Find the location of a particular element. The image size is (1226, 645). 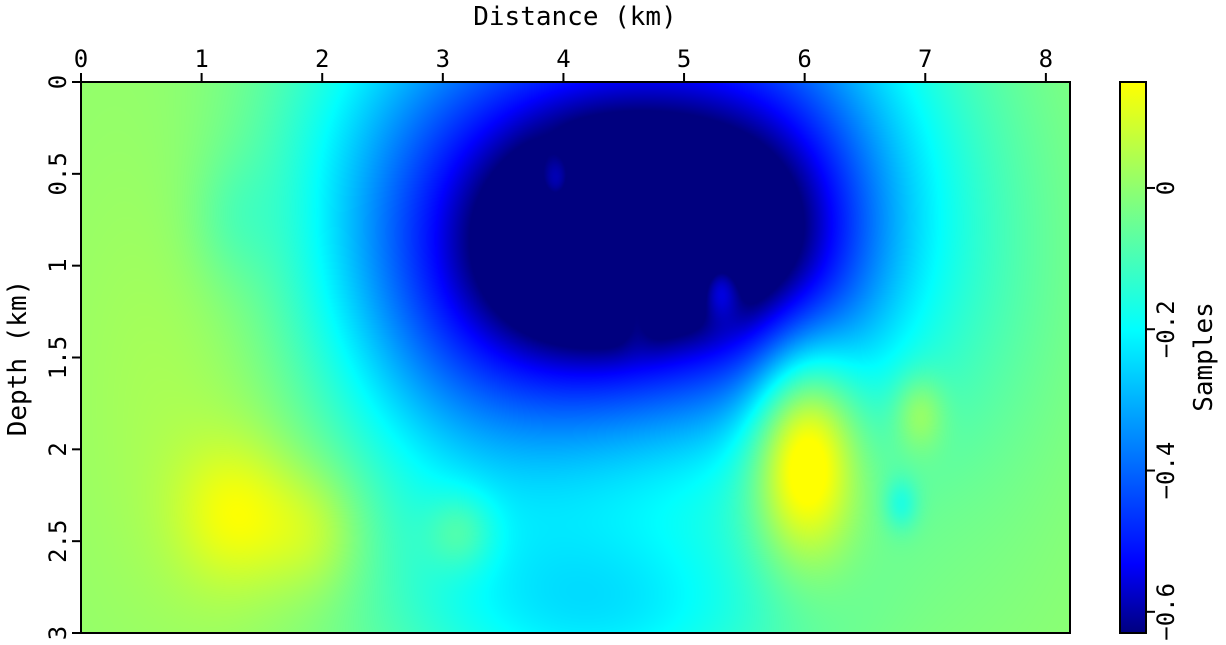

x-tick-label: 3 is located at coordinates (443, 59).